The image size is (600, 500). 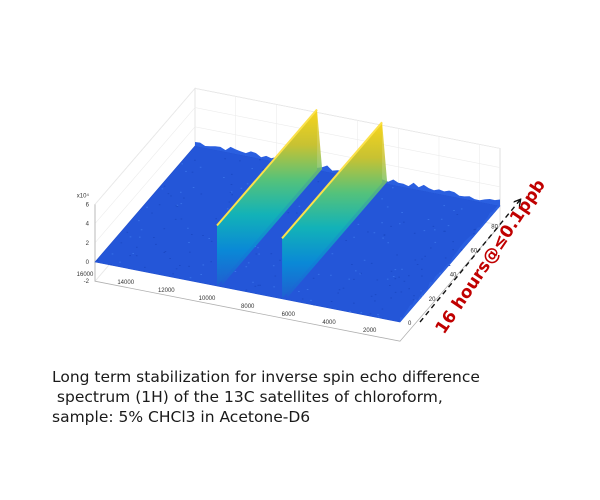 What do you see at coordinates (83, 195) in the screenshot?
I see `z-exponent-label: x10⁴` at bounding box center [83, 195].